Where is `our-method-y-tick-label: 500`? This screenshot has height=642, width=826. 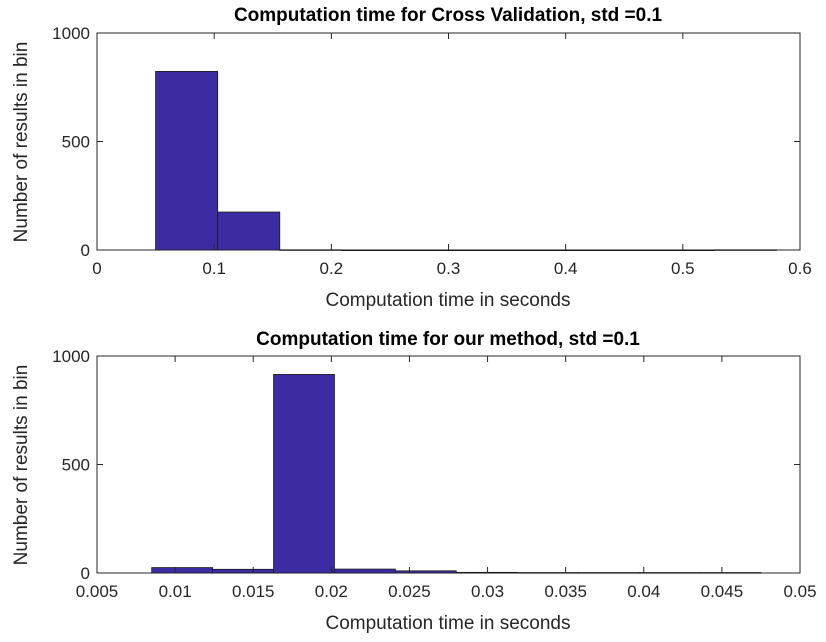
our-method-y-tick-label: 500 is located at coordinates (76, 465).